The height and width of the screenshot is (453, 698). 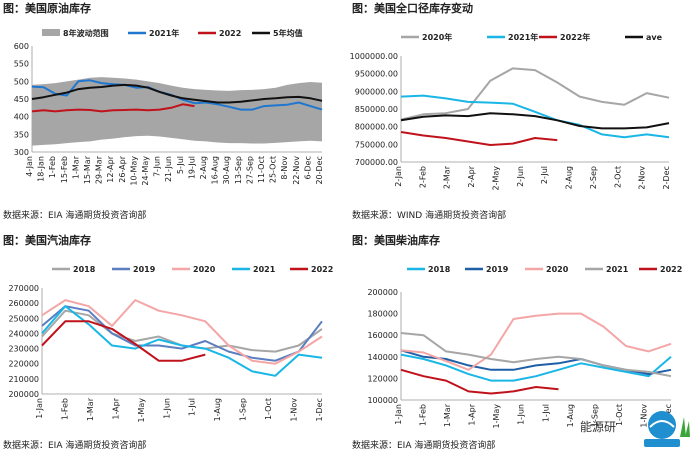 What do you see at coordinates (21, 64) in the screenshot?
I see `y-tick-label: 550` at bounding box center [21, 64].